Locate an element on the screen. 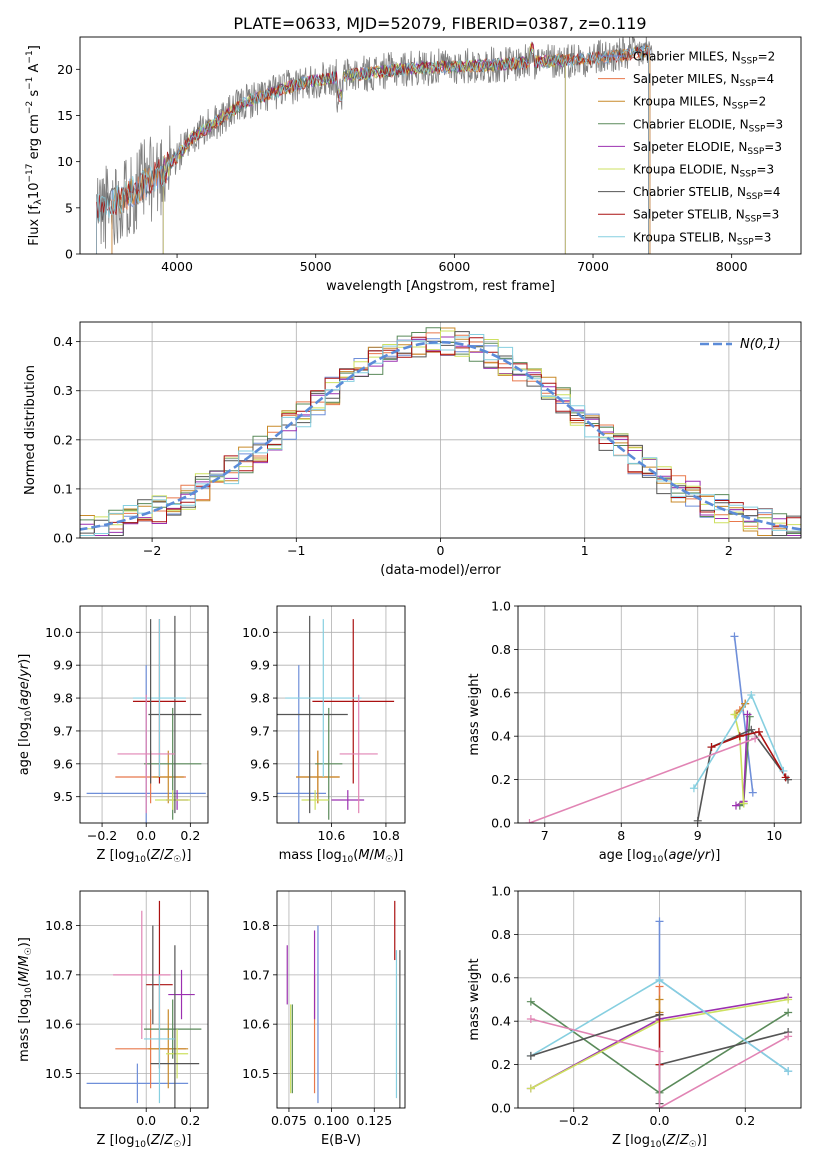 This screenshot has height=1170, width=819. x-tick-label: 10 is located at coordinates (774, 835).